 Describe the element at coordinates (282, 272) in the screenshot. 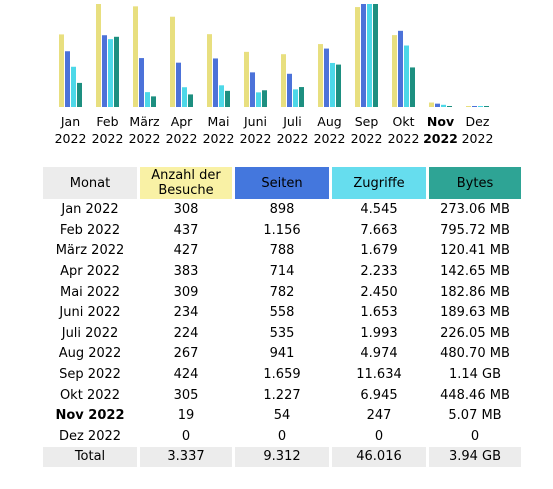

I see `table-row: Apr 2022 383 714 2.233 142.65 MB` at that location.